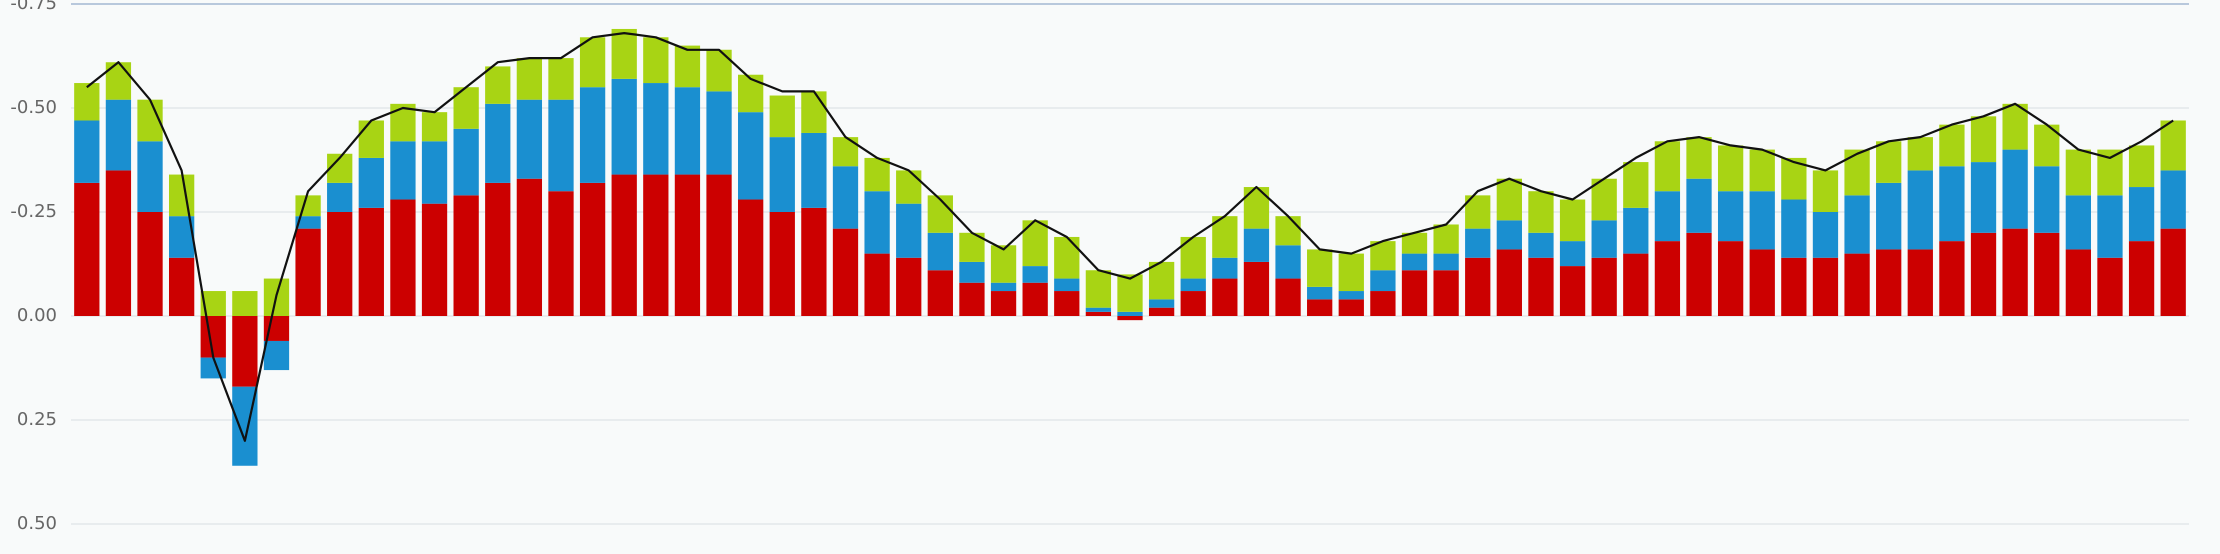 This screenshot has height=554, width=2220. Describe the element at coordinates (37, 315) in the screenshot. I see `y-tick-label: 0.00` at that location.